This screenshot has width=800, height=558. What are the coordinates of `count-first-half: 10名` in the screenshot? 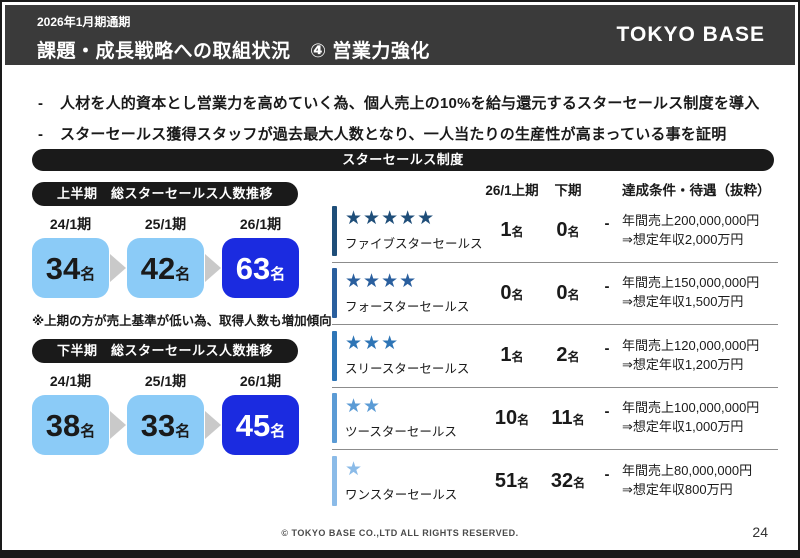 It's located at (512, 418).